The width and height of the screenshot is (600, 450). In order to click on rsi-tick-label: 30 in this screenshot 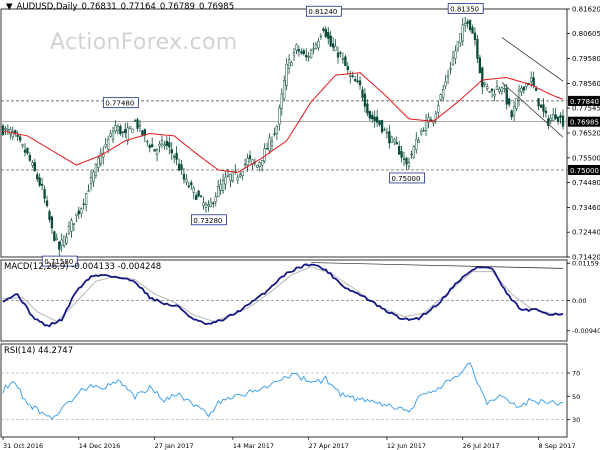, I will do `click(576, 420)`.